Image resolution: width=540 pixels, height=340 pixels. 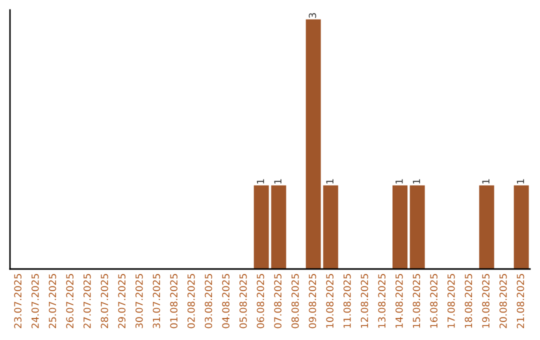 What do you see at coordinates (434, 301) in the screenshot?
I see `x-tick-label: 16.08.2025` at bounding box center [434, 301].